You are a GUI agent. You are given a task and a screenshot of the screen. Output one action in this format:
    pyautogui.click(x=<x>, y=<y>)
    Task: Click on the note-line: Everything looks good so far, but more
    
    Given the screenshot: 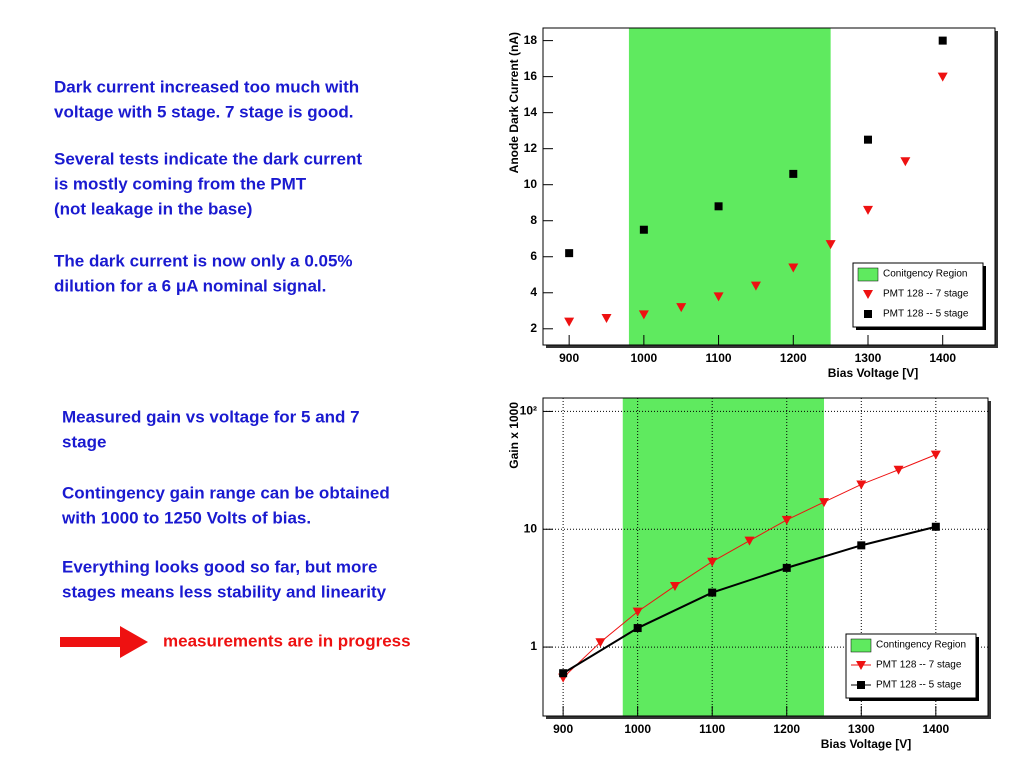 What is the action you would take?
    pyautogui.click(x=220, y=566)
    